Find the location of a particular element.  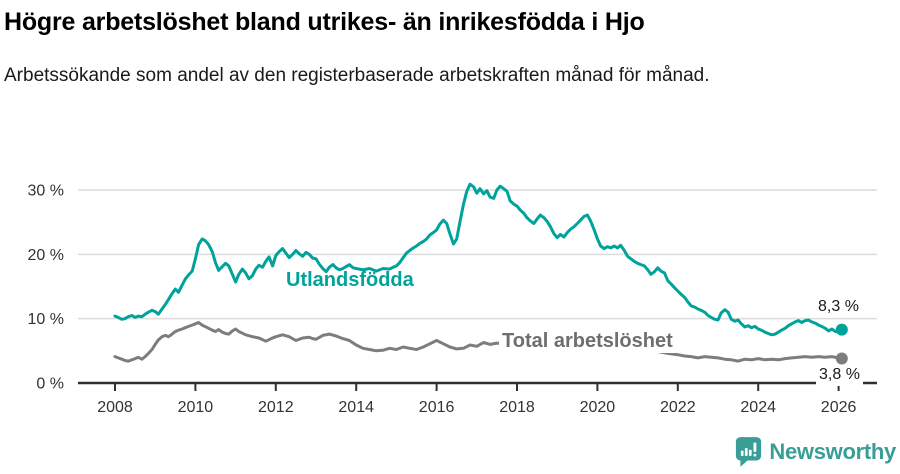

x-axis-tick-label: 2022 is located at coordinates (678, 407).